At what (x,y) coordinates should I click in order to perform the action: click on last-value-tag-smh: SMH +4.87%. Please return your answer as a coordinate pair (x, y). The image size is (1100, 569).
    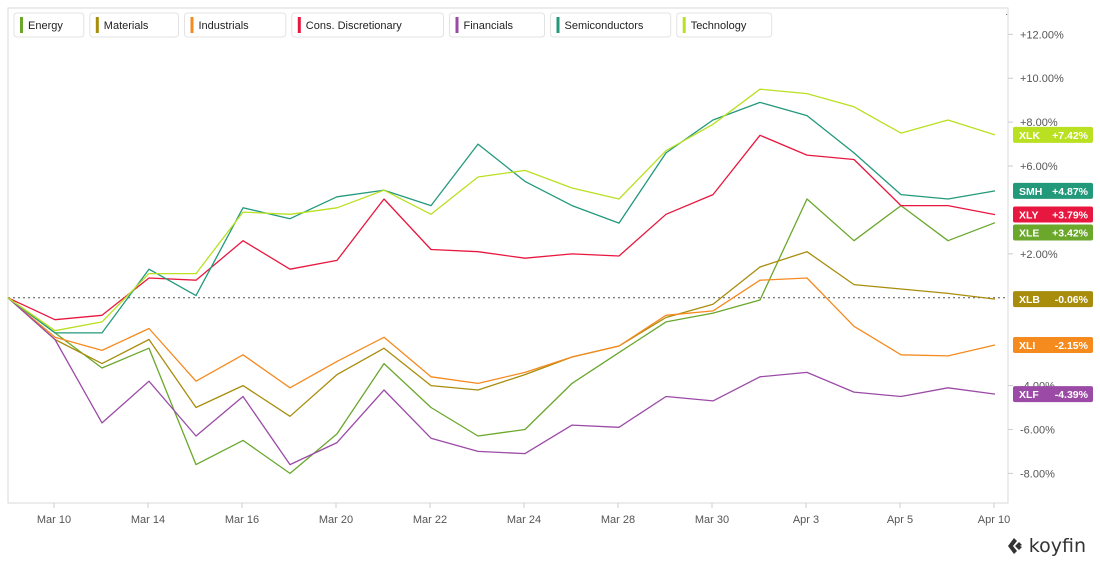
    Looking at the image, I should click on (1053, 190).